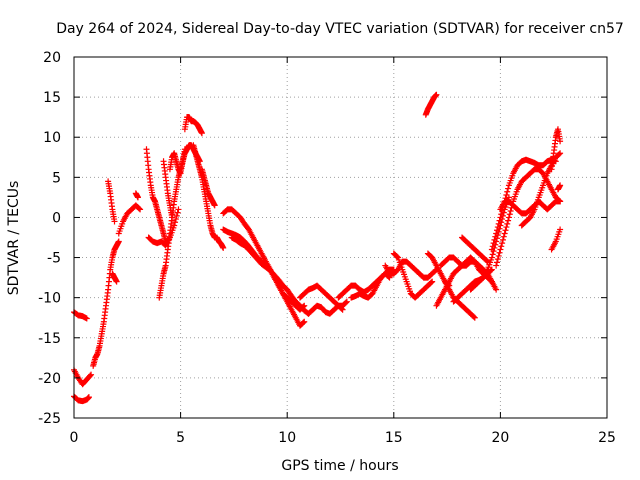 The image size is (640, 480). I want to click on y-tick-label: 0, so click(56, 218).